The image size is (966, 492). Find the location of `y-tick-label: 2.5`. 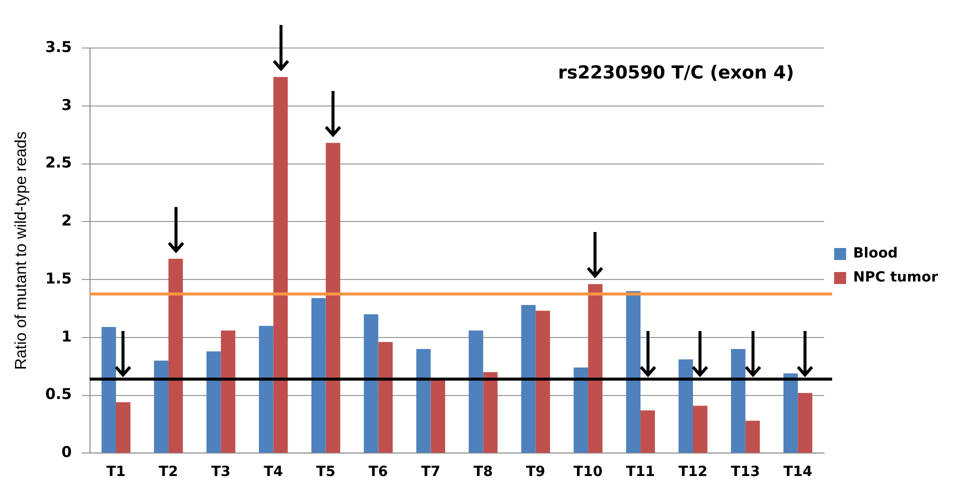

y-tick-label: 2.5 is located at coordinates (58, 163).